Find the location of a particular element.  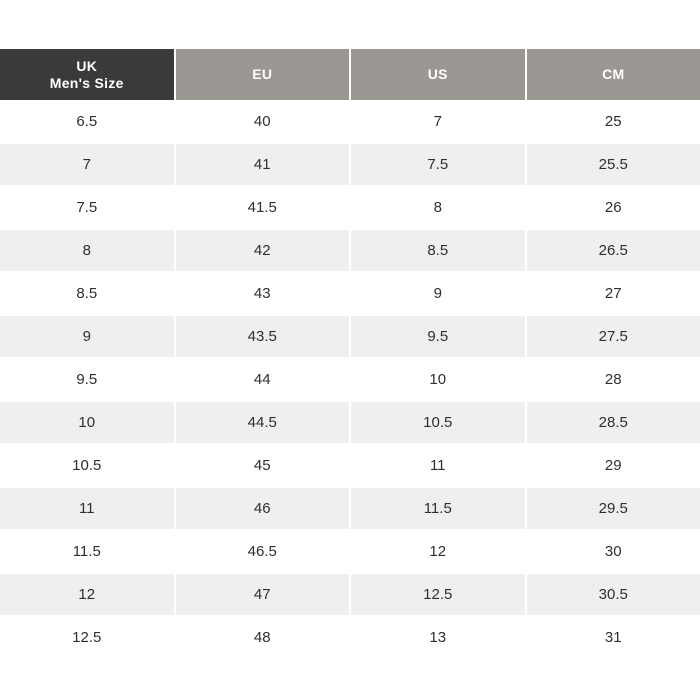

table-cell: 28.5 is located at coordinates (613, 422).